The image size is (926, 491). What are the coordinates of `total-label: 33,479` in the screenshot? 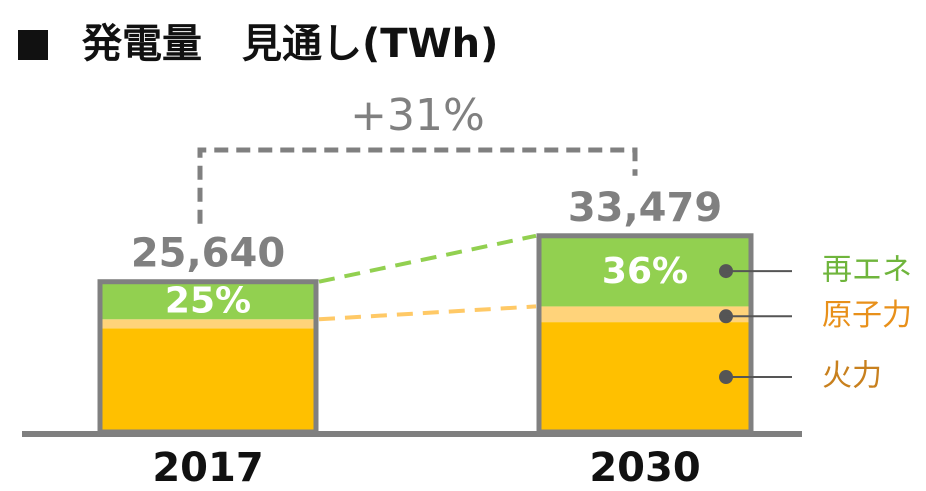 It's located at (645, 208).